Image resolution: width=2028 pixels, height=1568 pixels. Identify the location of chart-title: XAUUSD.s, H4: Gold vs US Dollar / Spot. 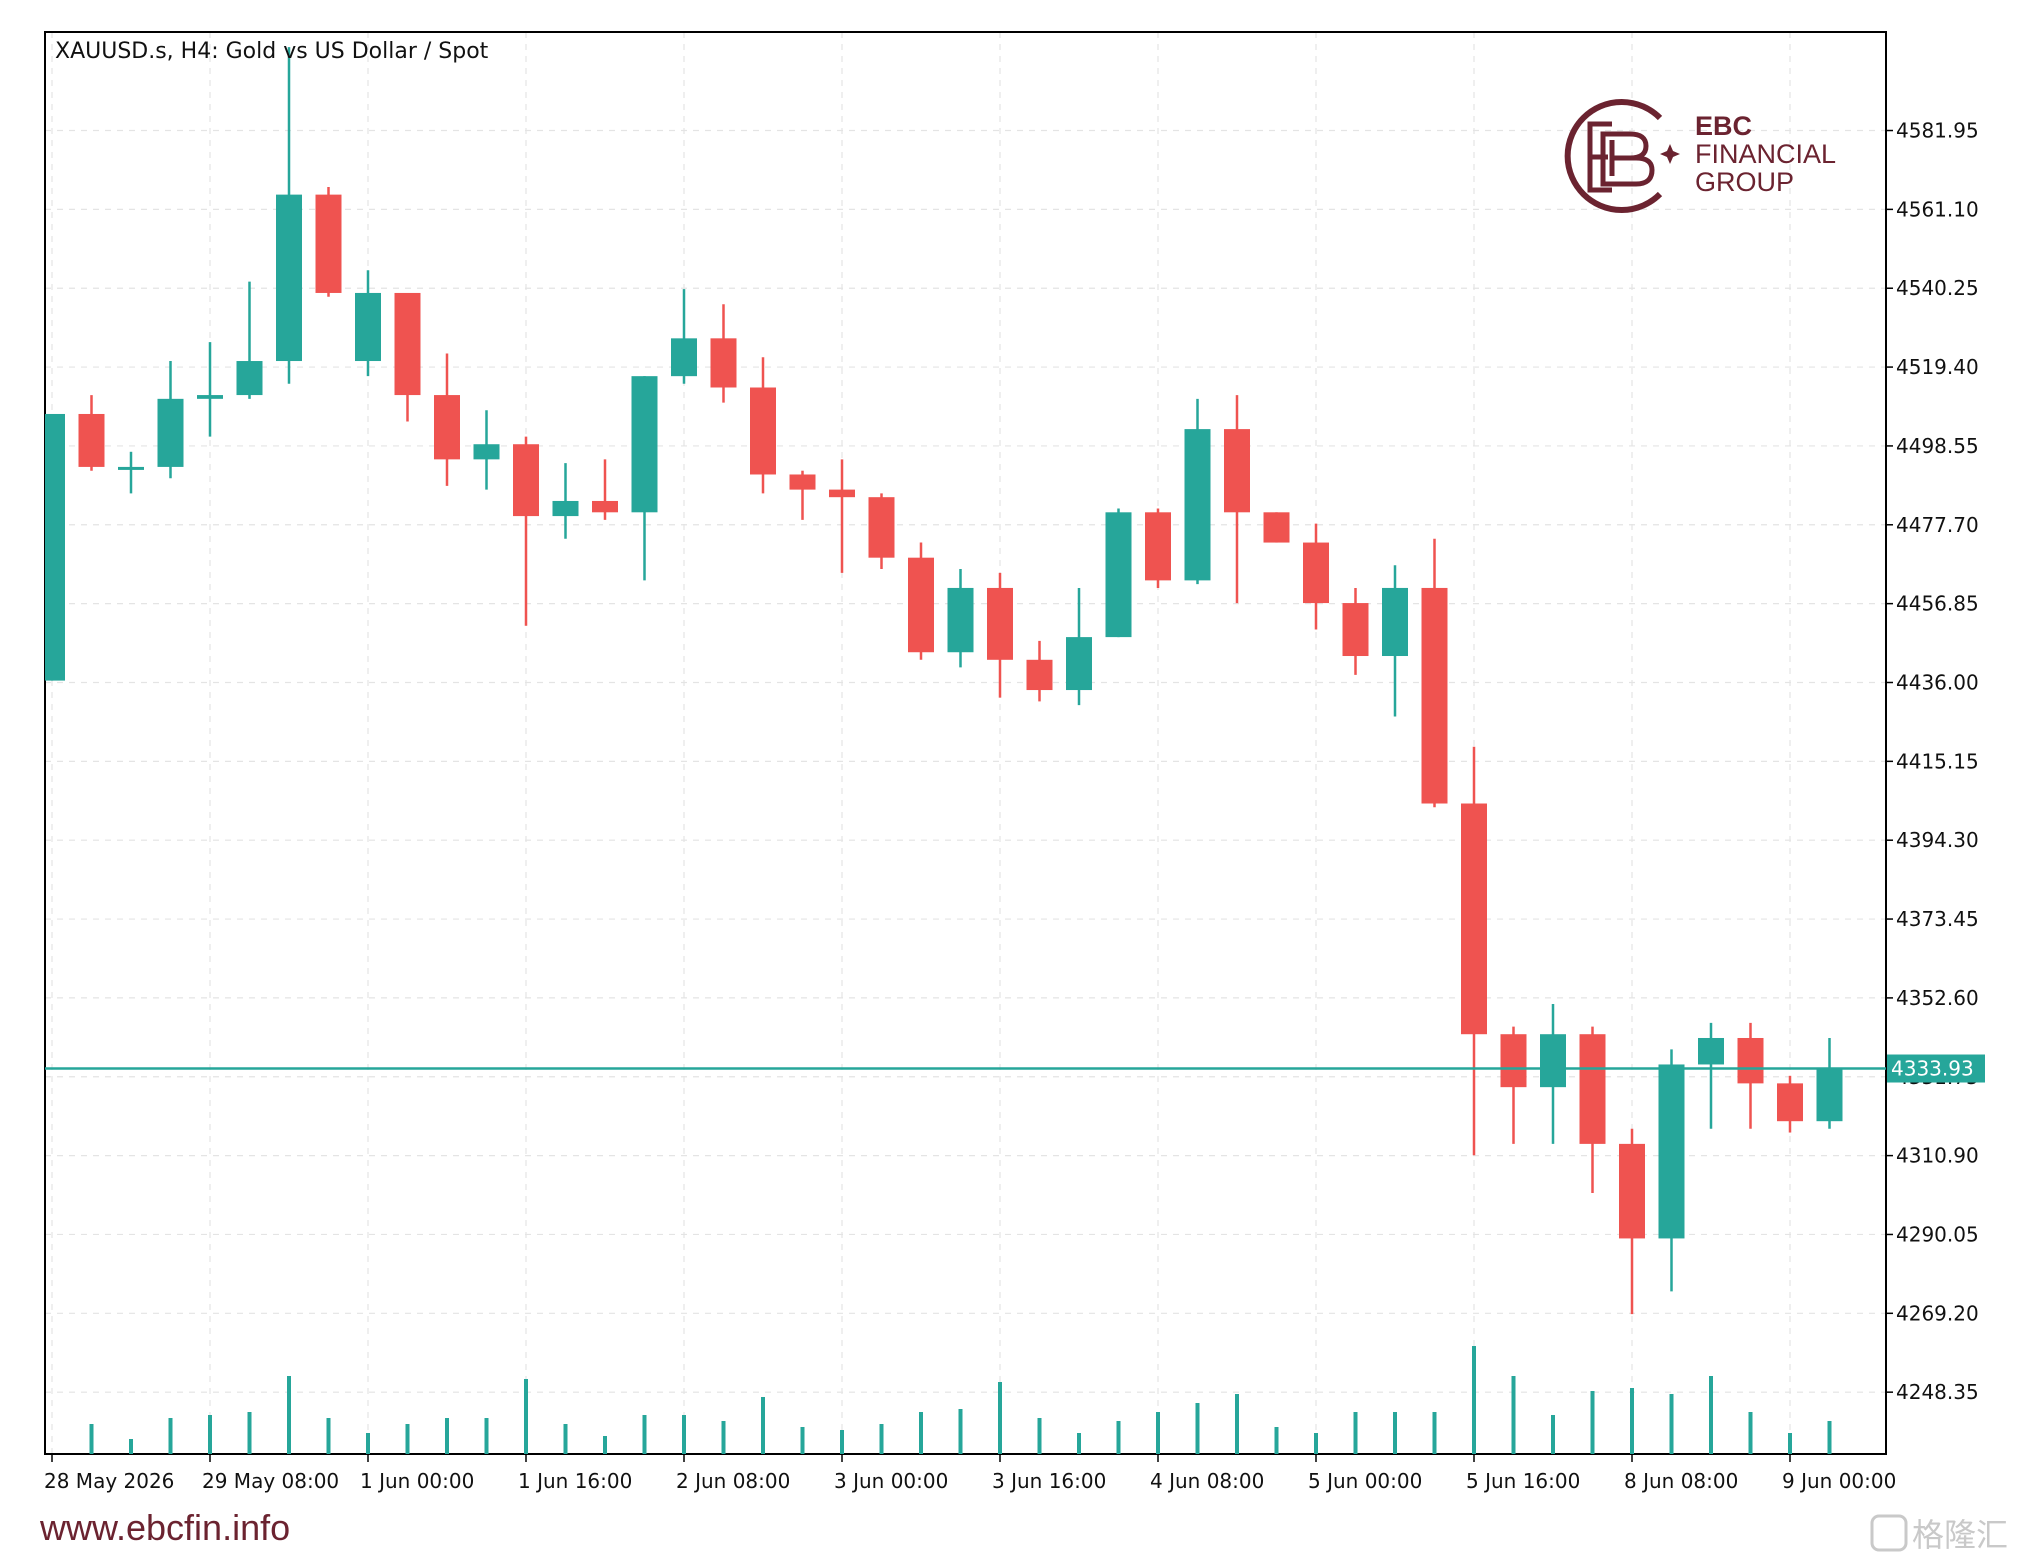
(272, 51).